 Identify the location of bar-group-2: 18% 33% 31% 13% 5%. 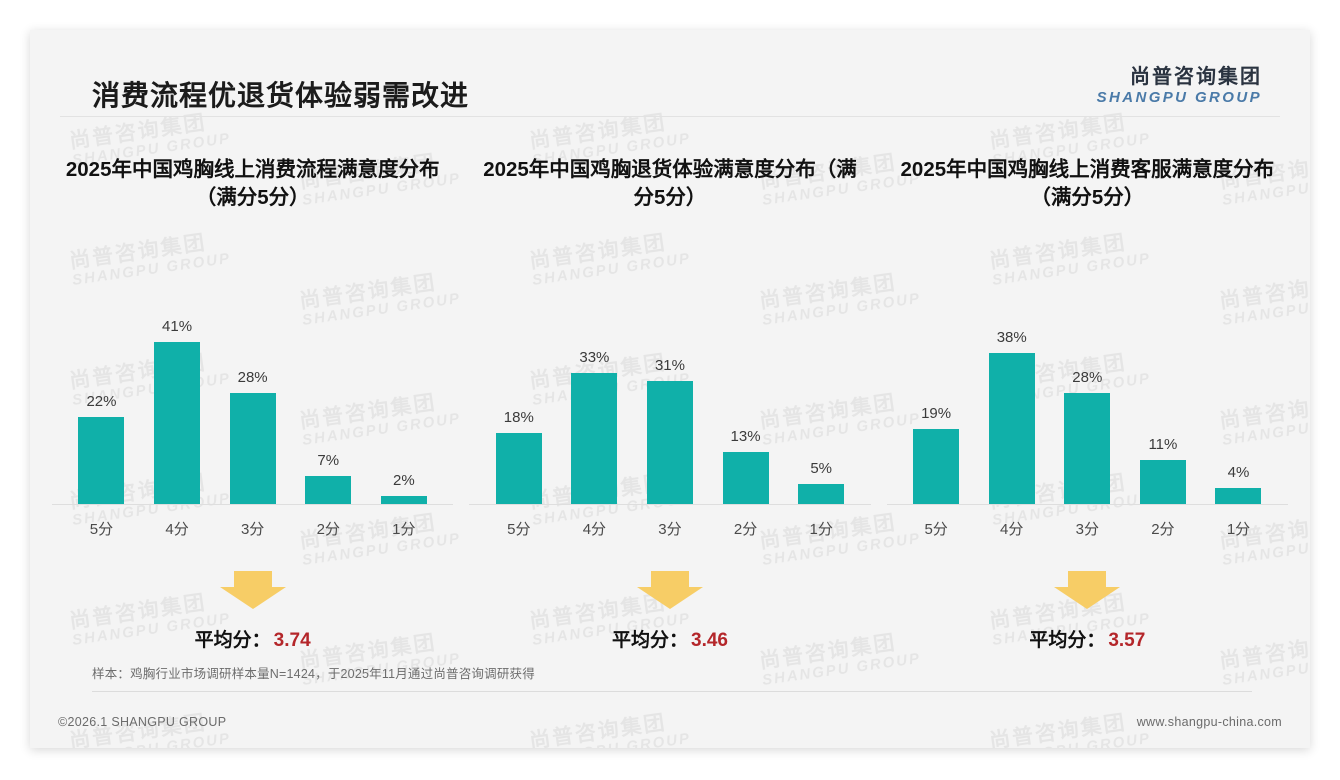
(669, 398).